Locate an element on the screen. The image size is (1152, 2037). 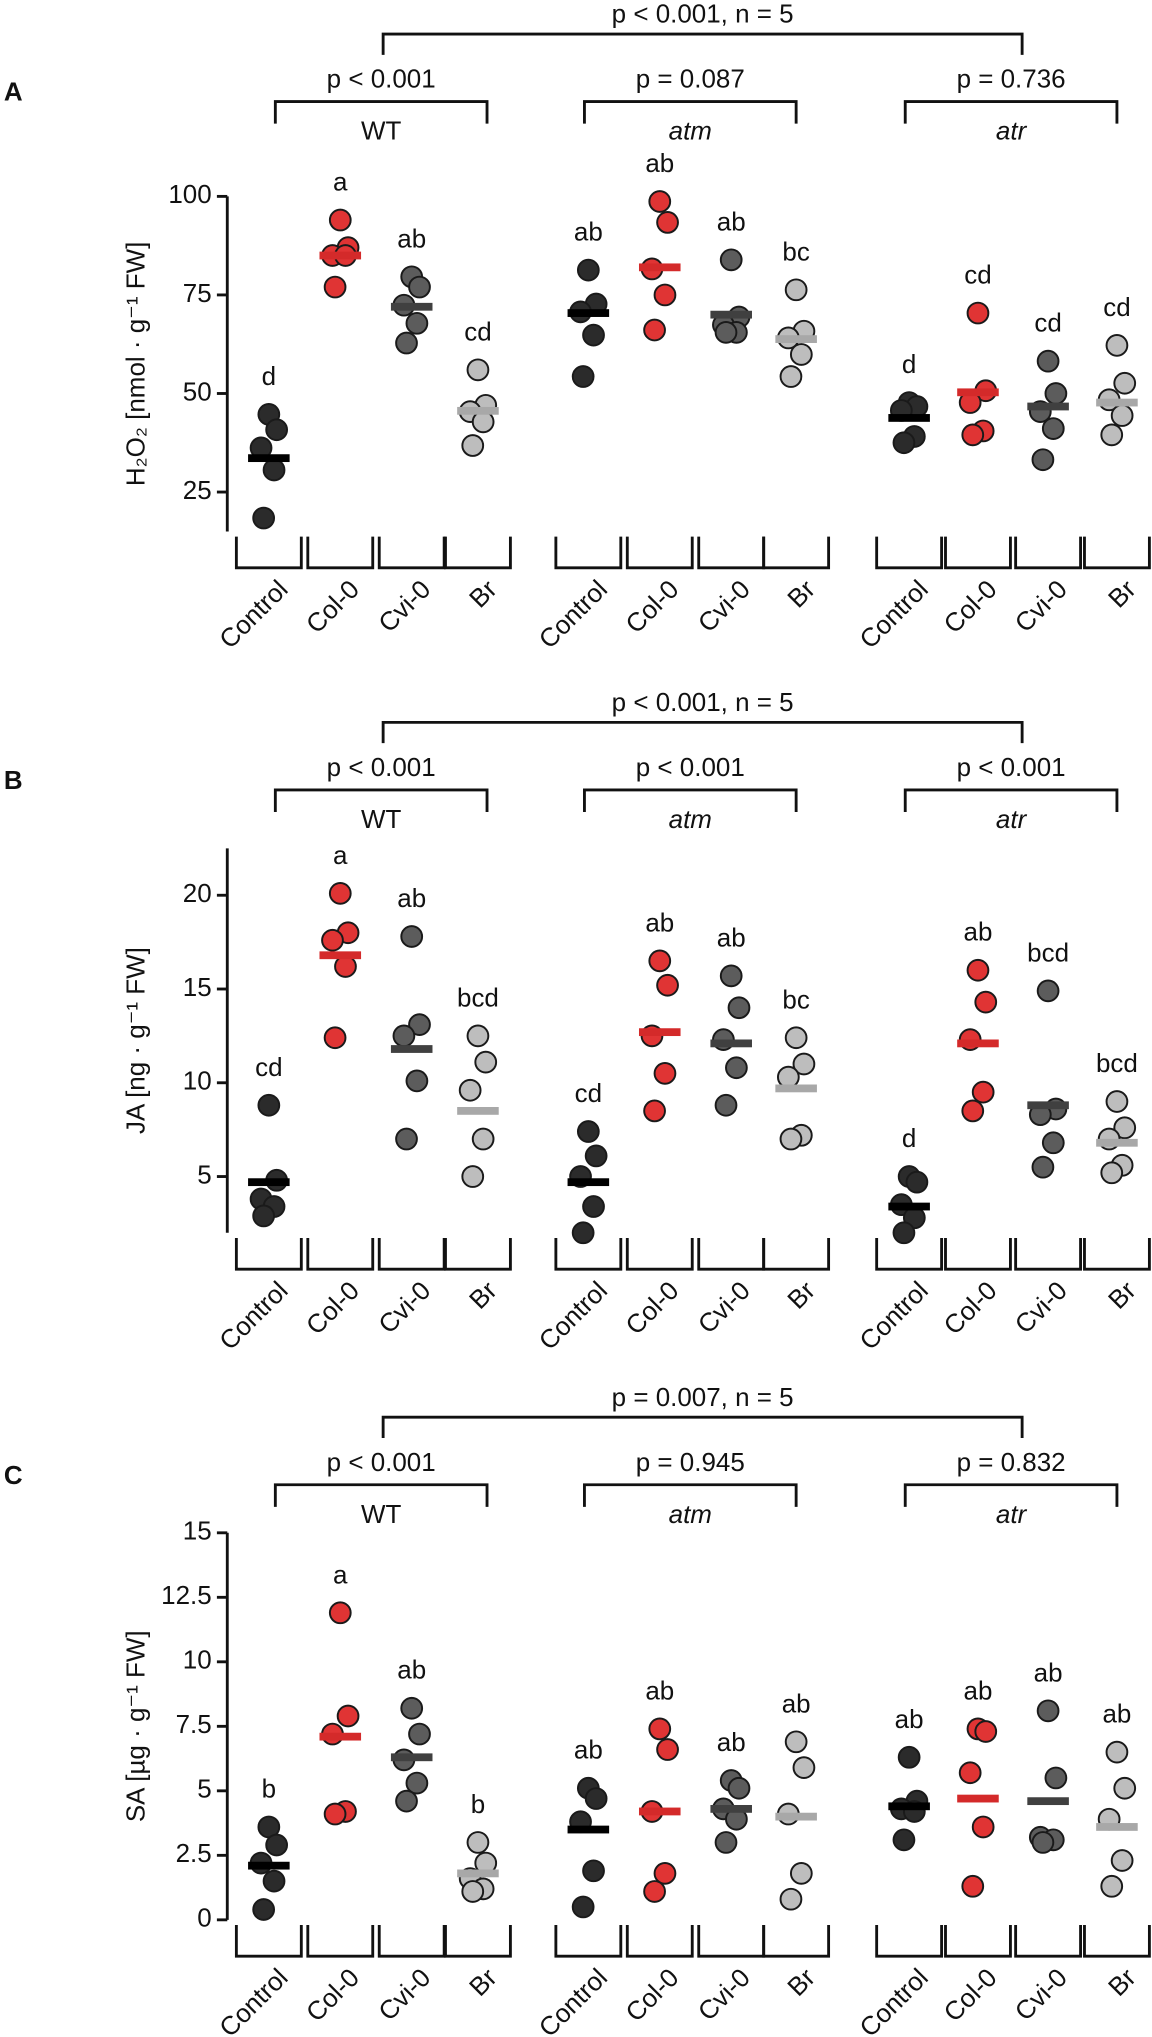
y-tick-label: 7.5 is located at coordinates (194, 1724).